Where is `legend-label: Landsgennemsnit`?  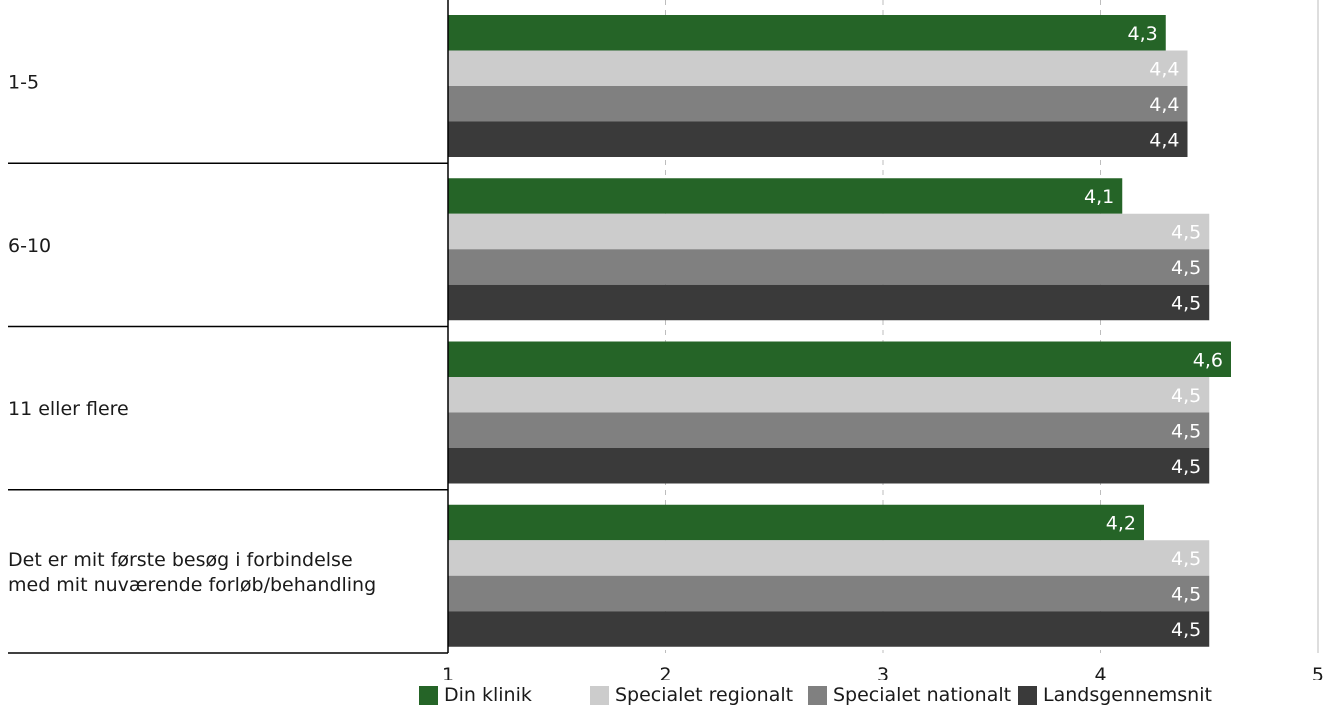
legend-label: Landsgennemsnit is located at coordinates (1127, 695).